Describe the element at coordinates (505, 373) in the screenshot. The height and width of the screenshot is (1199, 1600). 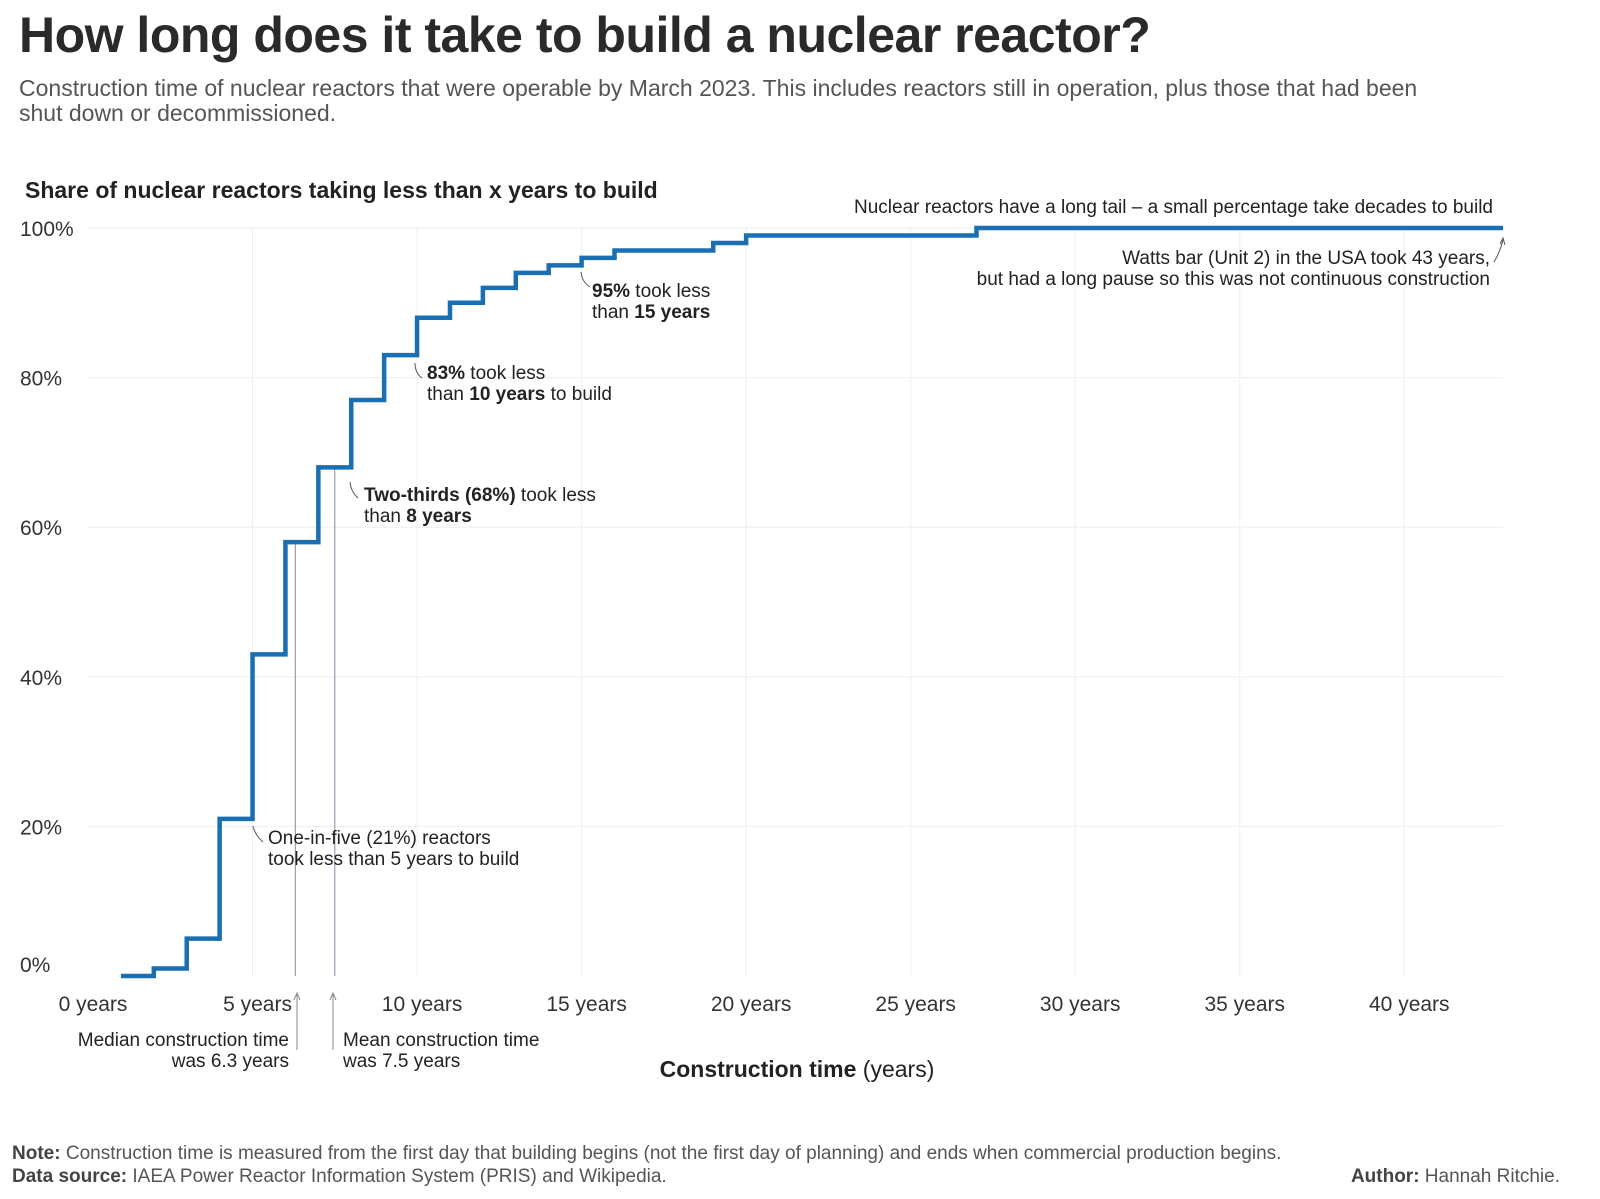
I see `annotation-83-rest: took less` at that location.